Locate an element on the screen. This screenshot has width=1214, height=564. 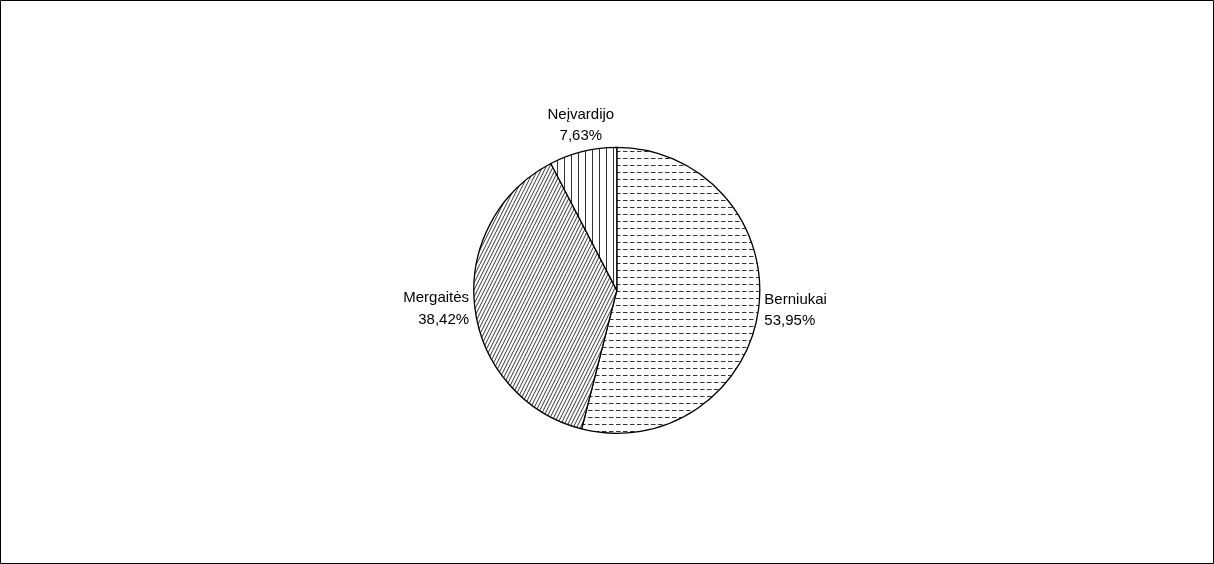
slice-label: Mergaitės is located at coordinates (436, 297).